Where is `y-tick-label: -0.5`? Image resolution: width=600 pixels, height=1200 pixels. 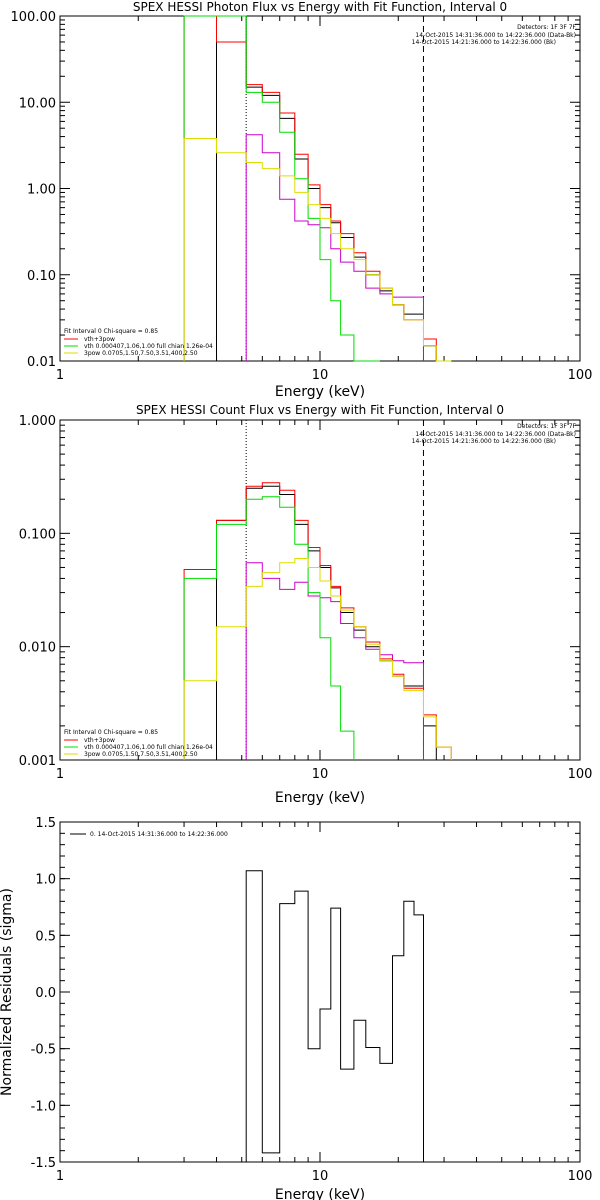
y-tick-label: -0.5 is located at coordinates (43, 1050).